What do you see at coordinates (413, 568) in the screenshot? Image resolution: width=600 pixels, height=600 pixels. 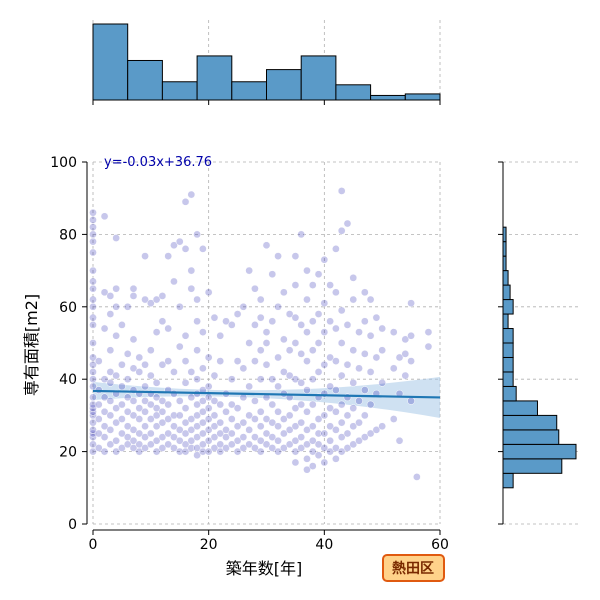 I see `district-badge-label: 熱田区` at bounding box center [413, 568].